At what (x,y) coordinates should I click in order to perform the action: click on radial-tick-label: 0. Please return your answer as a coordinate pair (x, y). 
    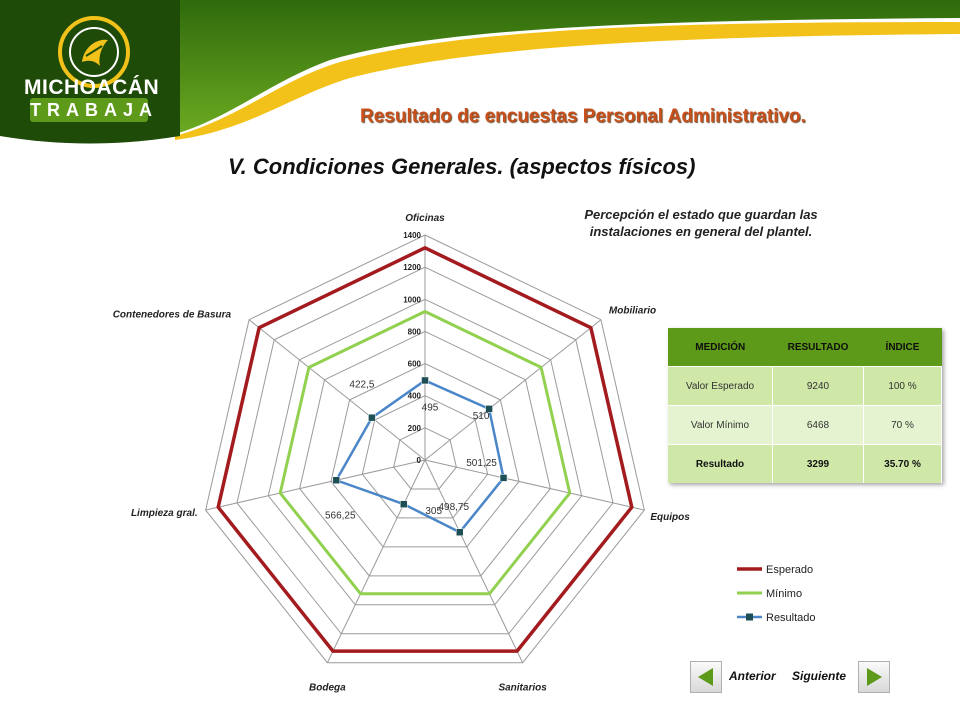
    Looking at the image, I should click on (419, 460).